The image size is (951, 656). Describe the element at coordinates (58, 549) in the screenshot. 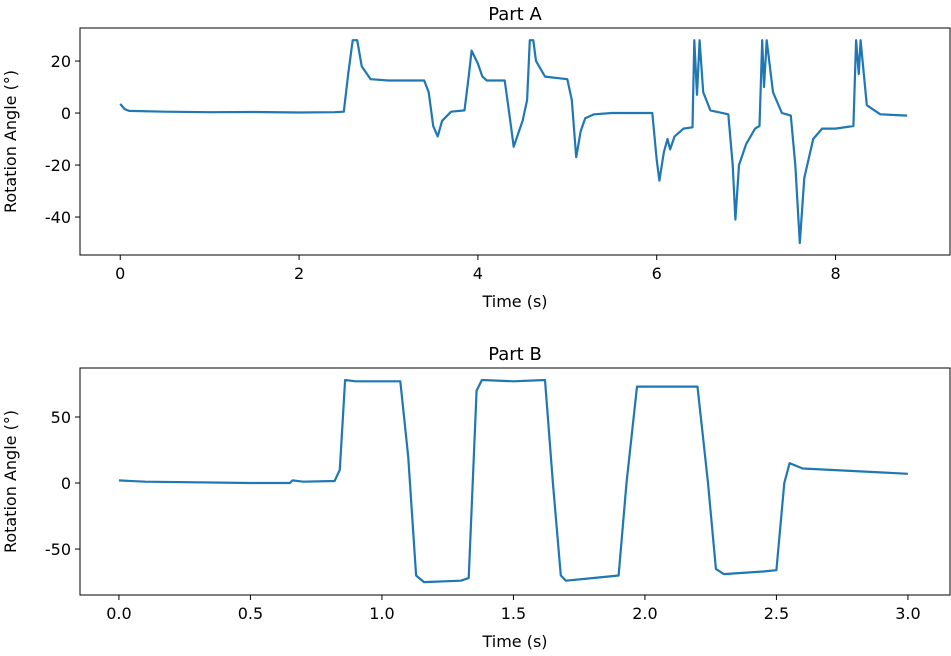

I see `y-tick-label: -50` at that location.